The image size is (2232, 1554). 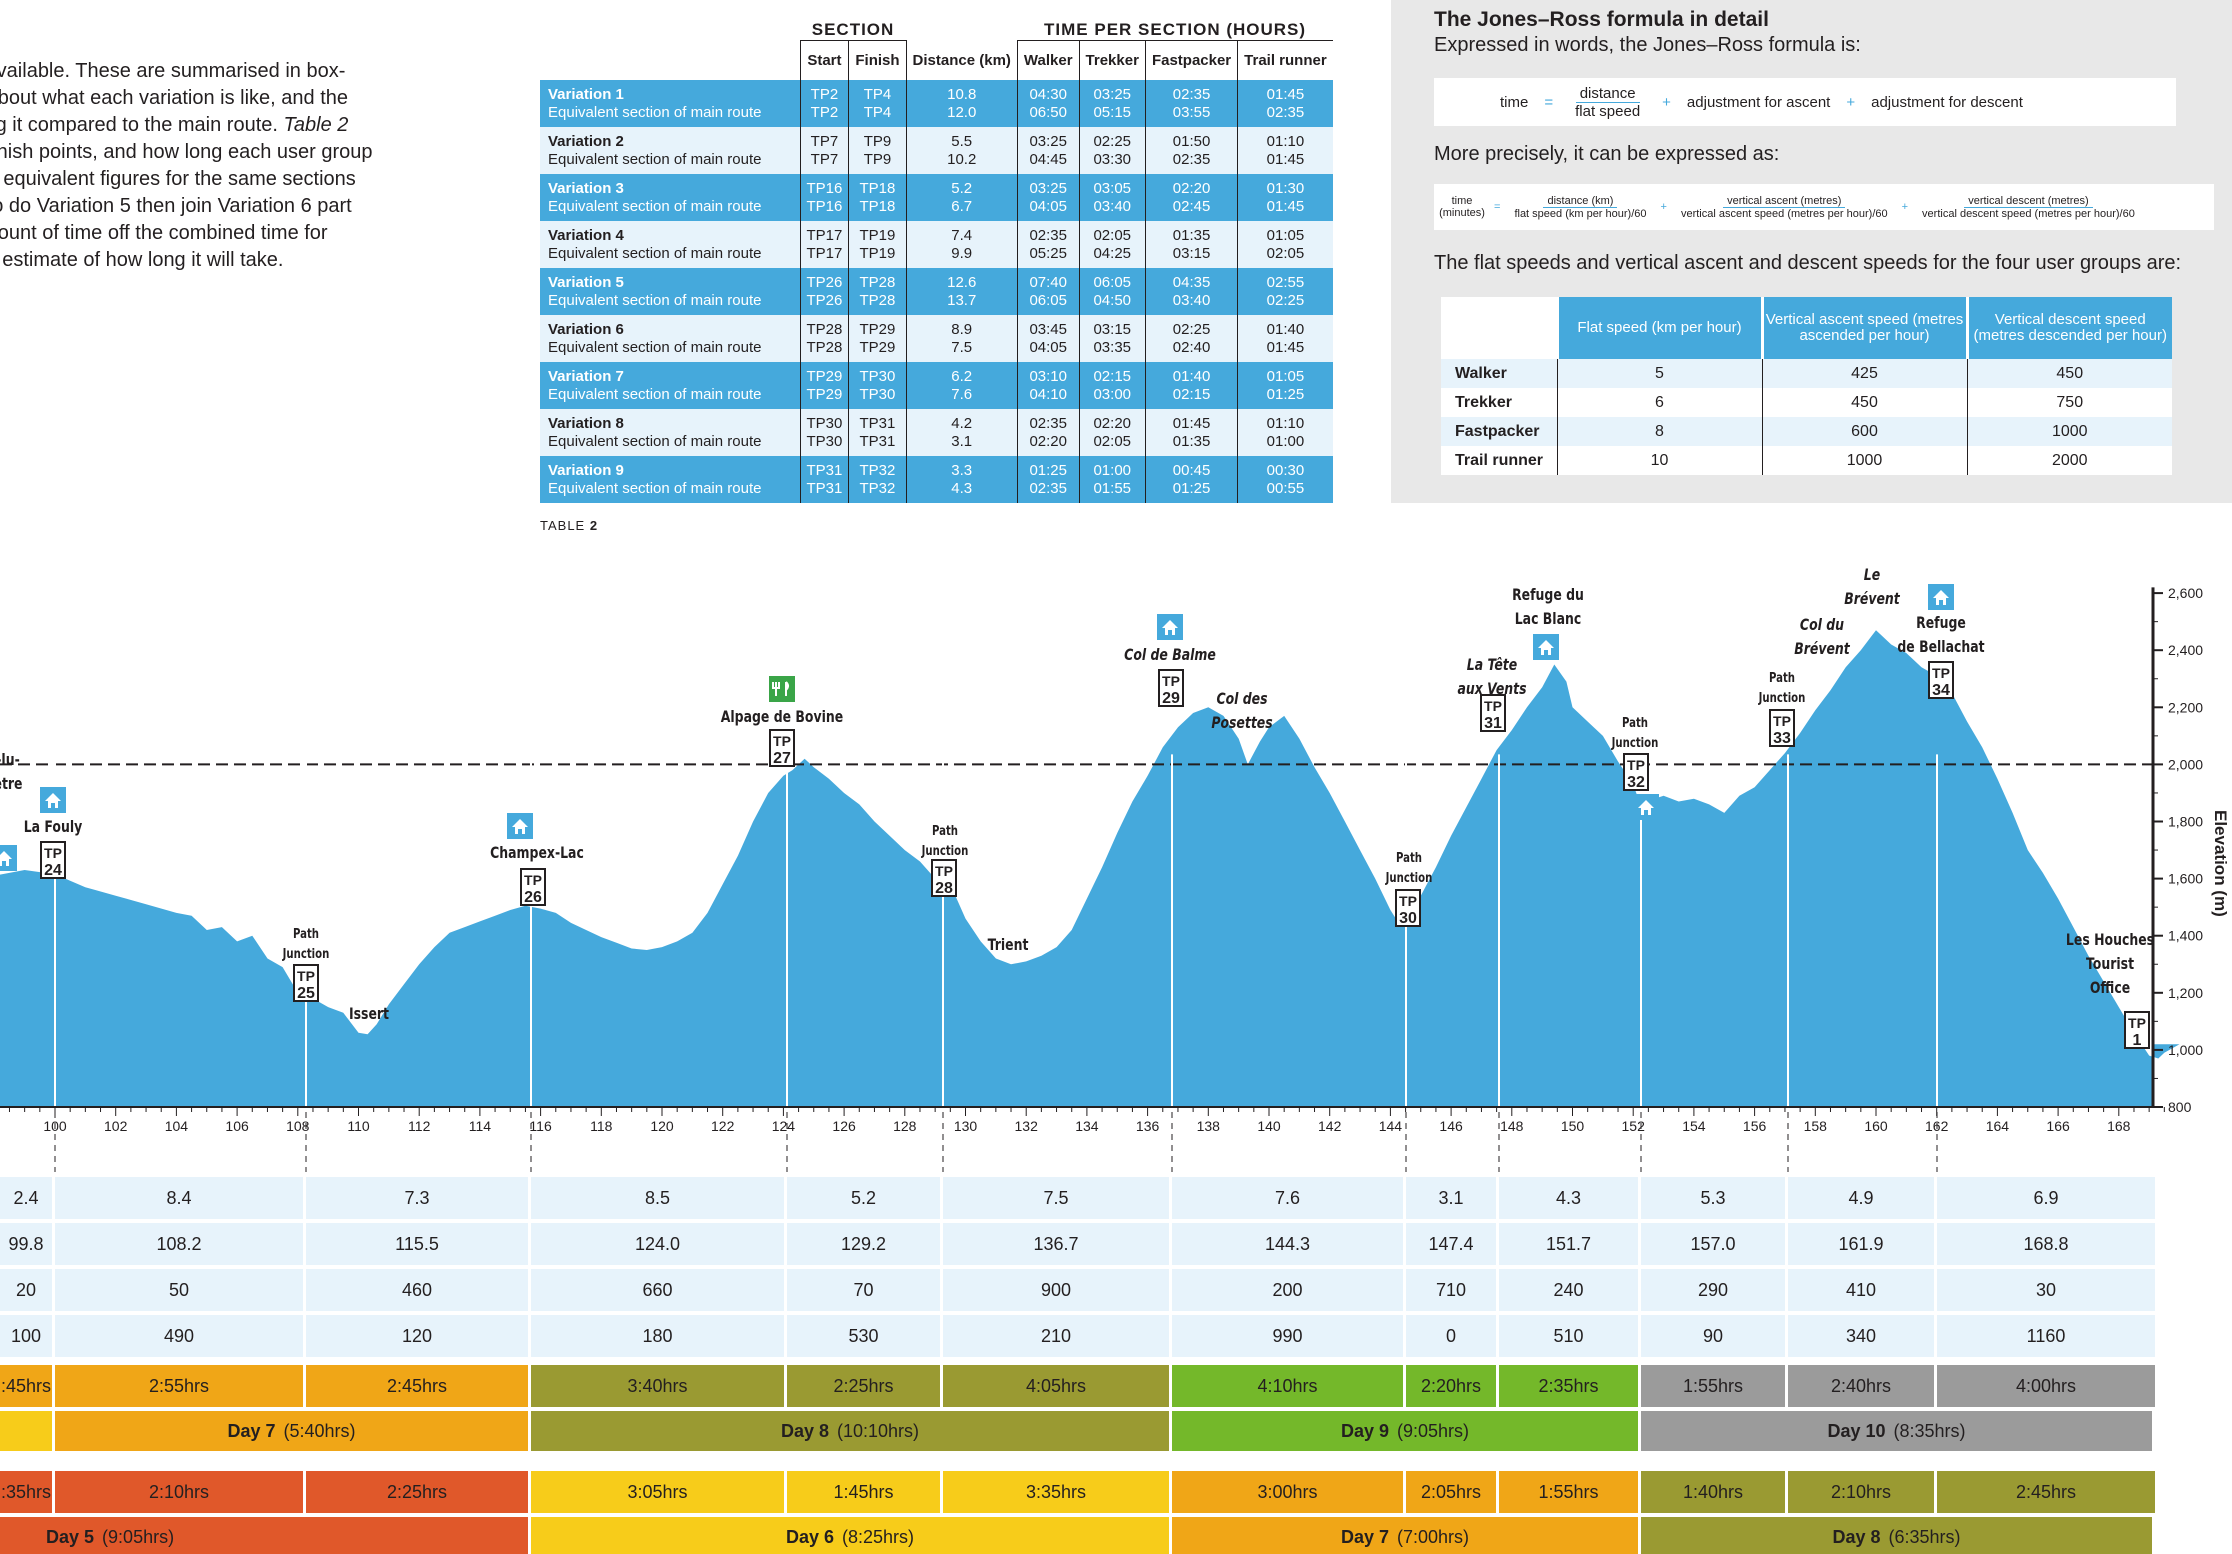 I want to click on cell-value: 00:45, so click(x=1191, y=470).